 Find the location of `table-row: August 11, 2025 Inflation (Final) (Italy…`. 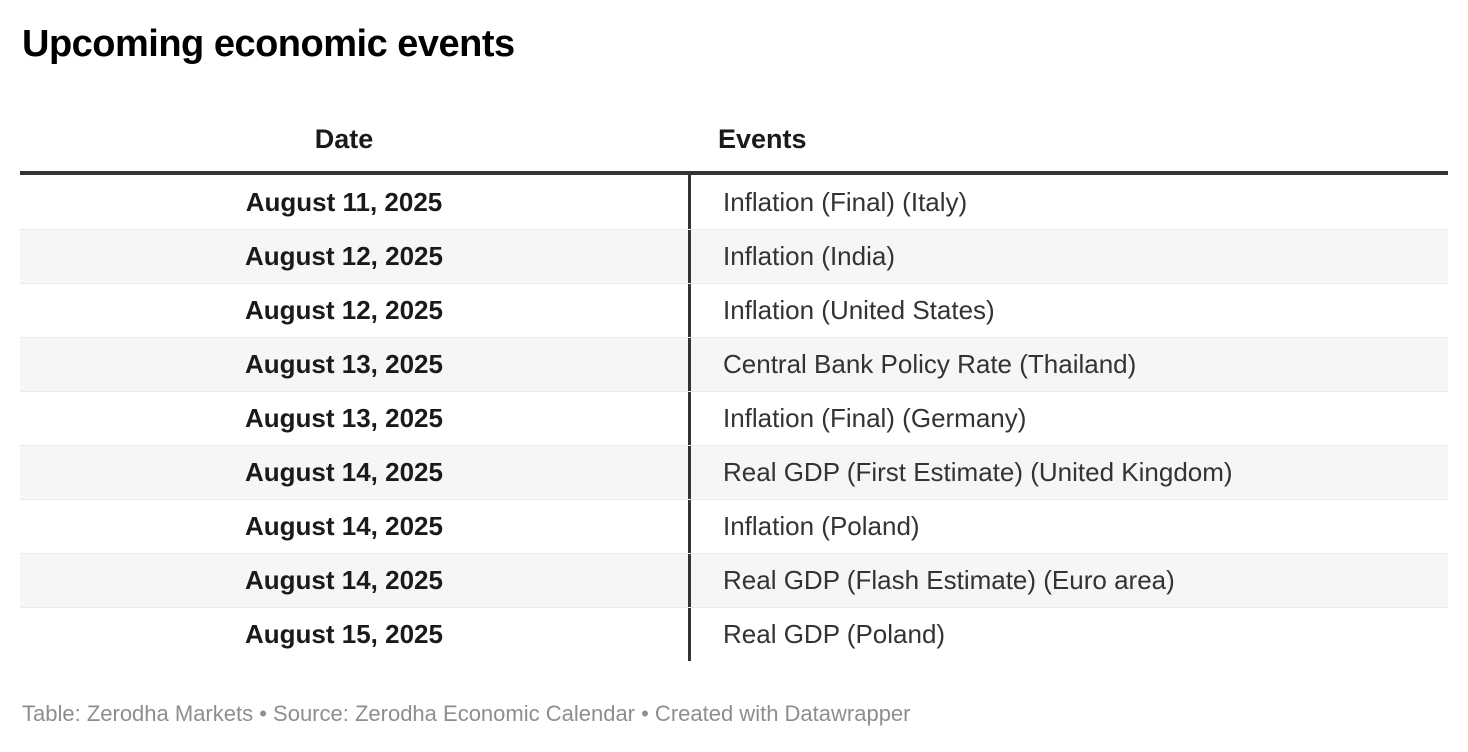

table-row: August 11, 2025 Inflation (Final) (Italy… is located at coordinates (734, 202).